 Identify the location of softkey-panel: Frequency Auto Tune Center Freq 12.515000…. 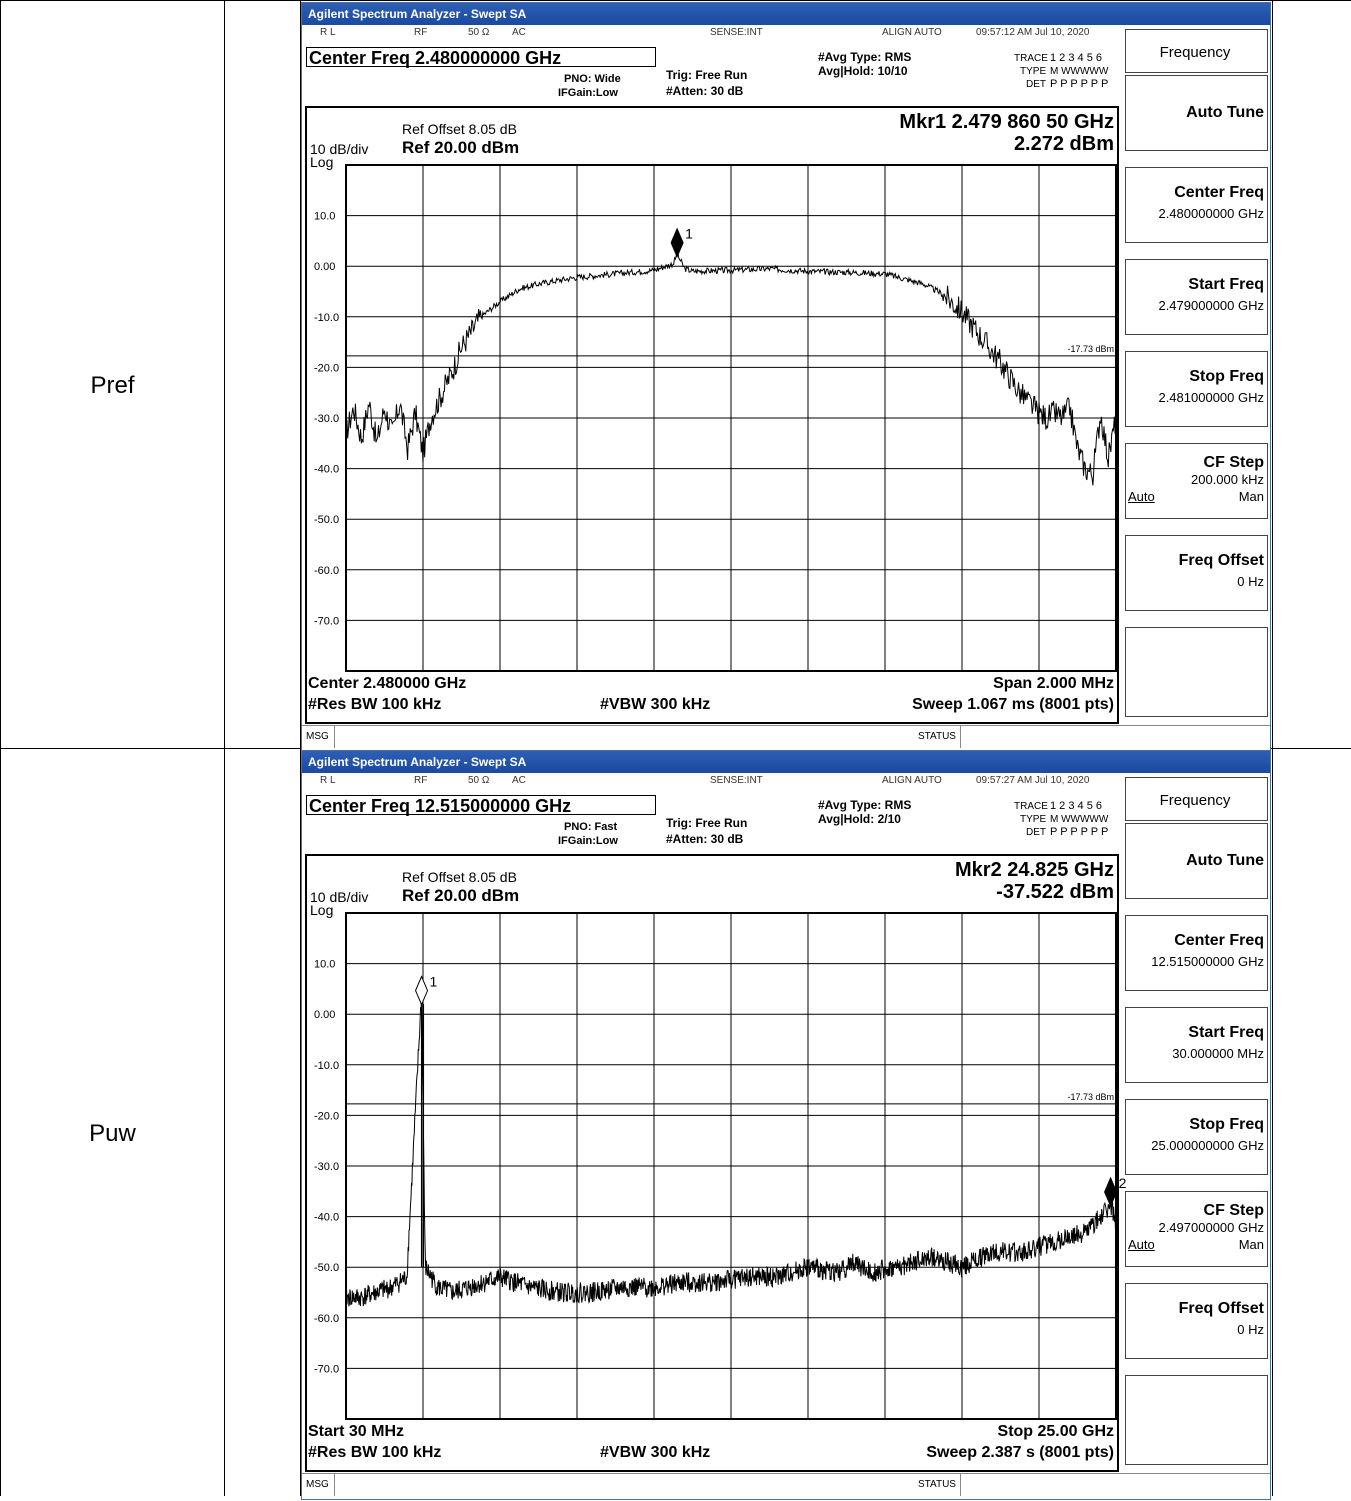
(1196, 1121).